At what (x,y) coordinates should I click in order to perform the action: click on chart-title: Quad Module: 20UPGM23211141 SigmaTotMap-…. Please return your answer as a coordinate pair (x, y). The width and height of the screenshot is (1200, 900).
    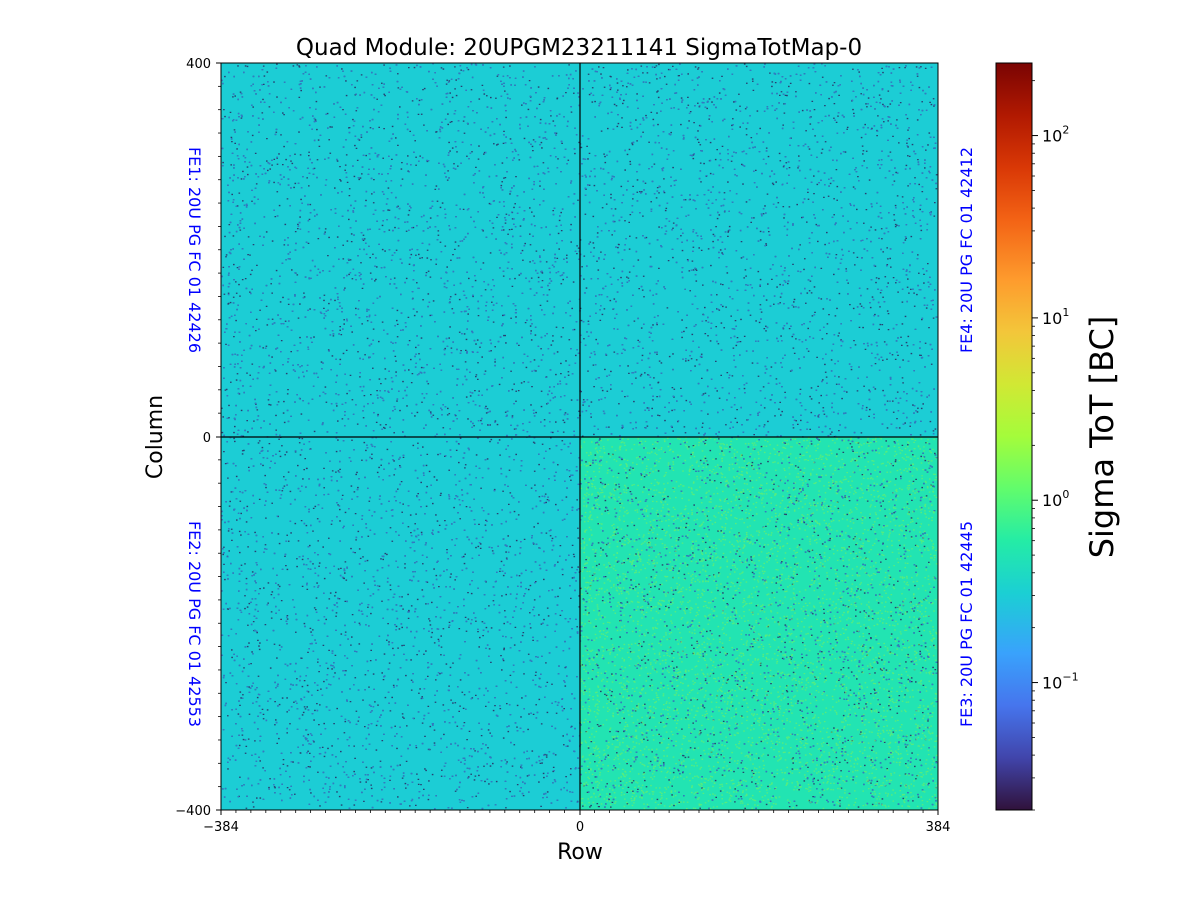
    Looking at the image, I should click on (579, 48).